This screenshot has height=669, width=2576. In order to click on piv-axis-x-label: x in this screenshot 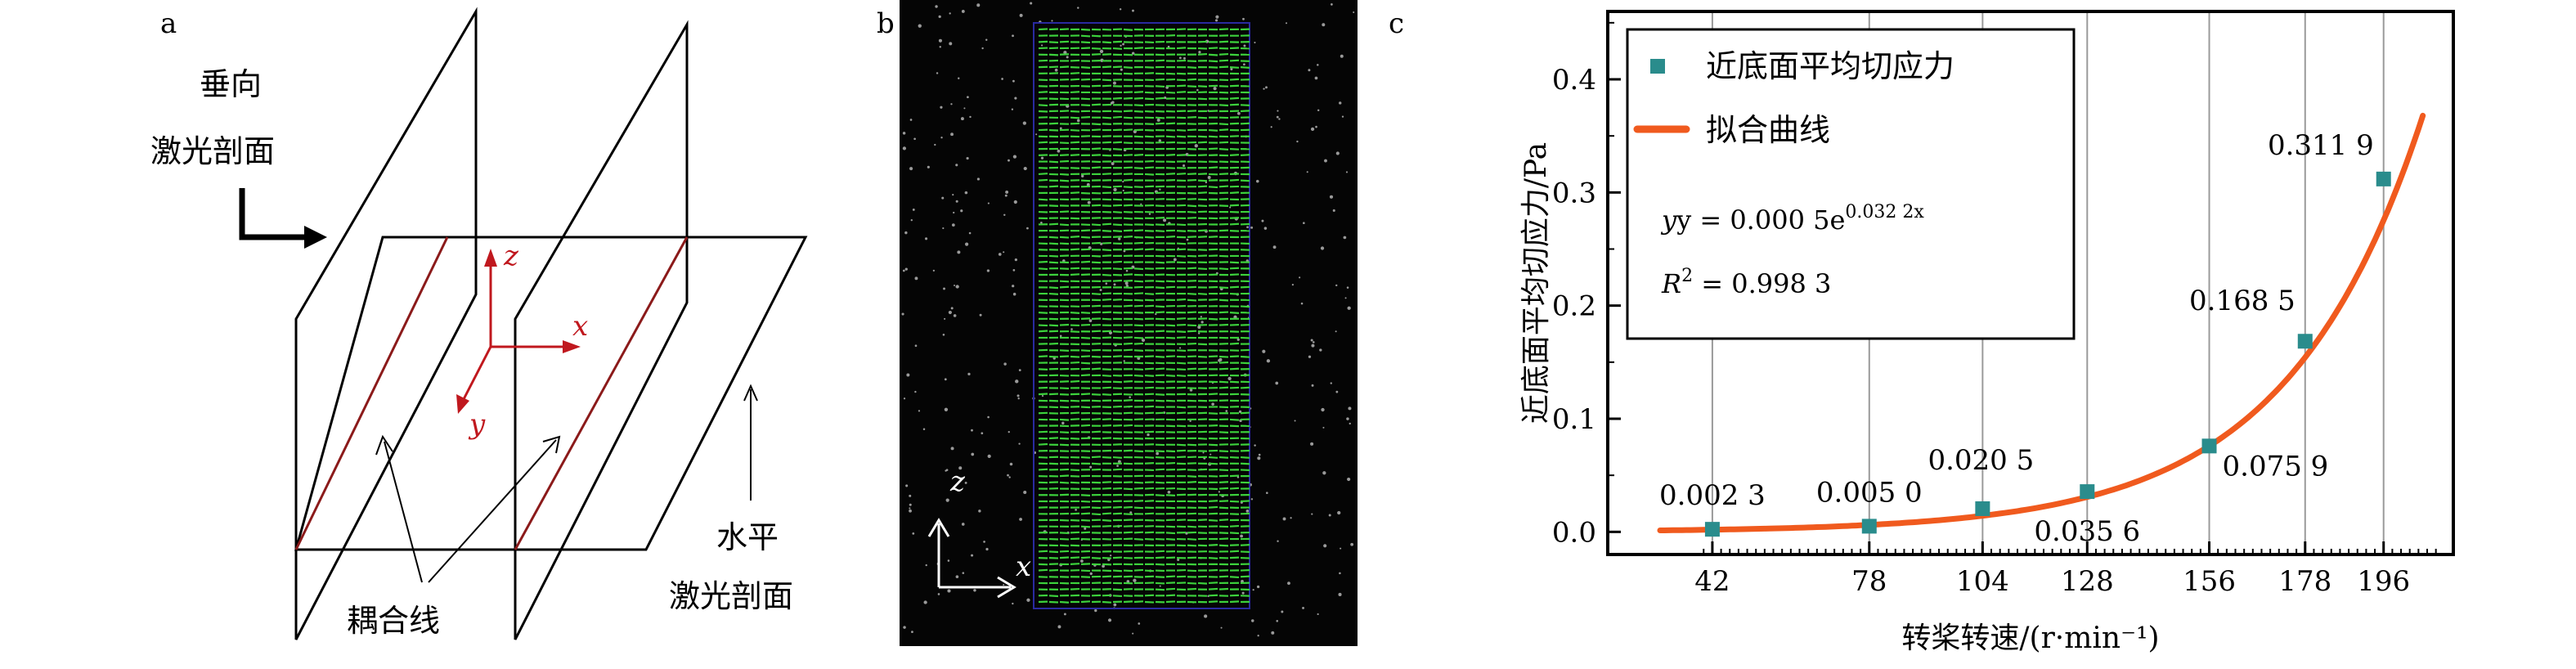, I will do `click(1024, 566)`.